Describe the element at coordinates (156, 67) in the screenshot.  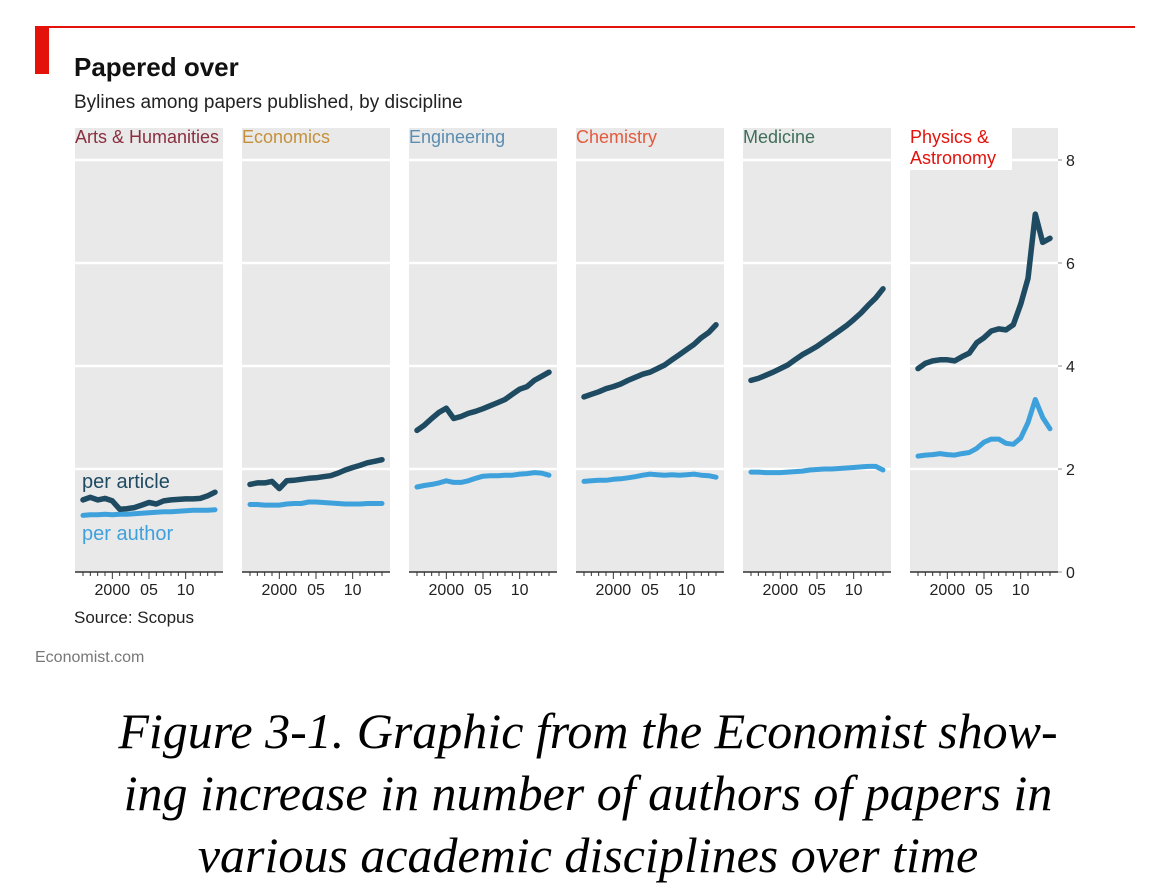
I see `chart-title: Papered over` at that location.